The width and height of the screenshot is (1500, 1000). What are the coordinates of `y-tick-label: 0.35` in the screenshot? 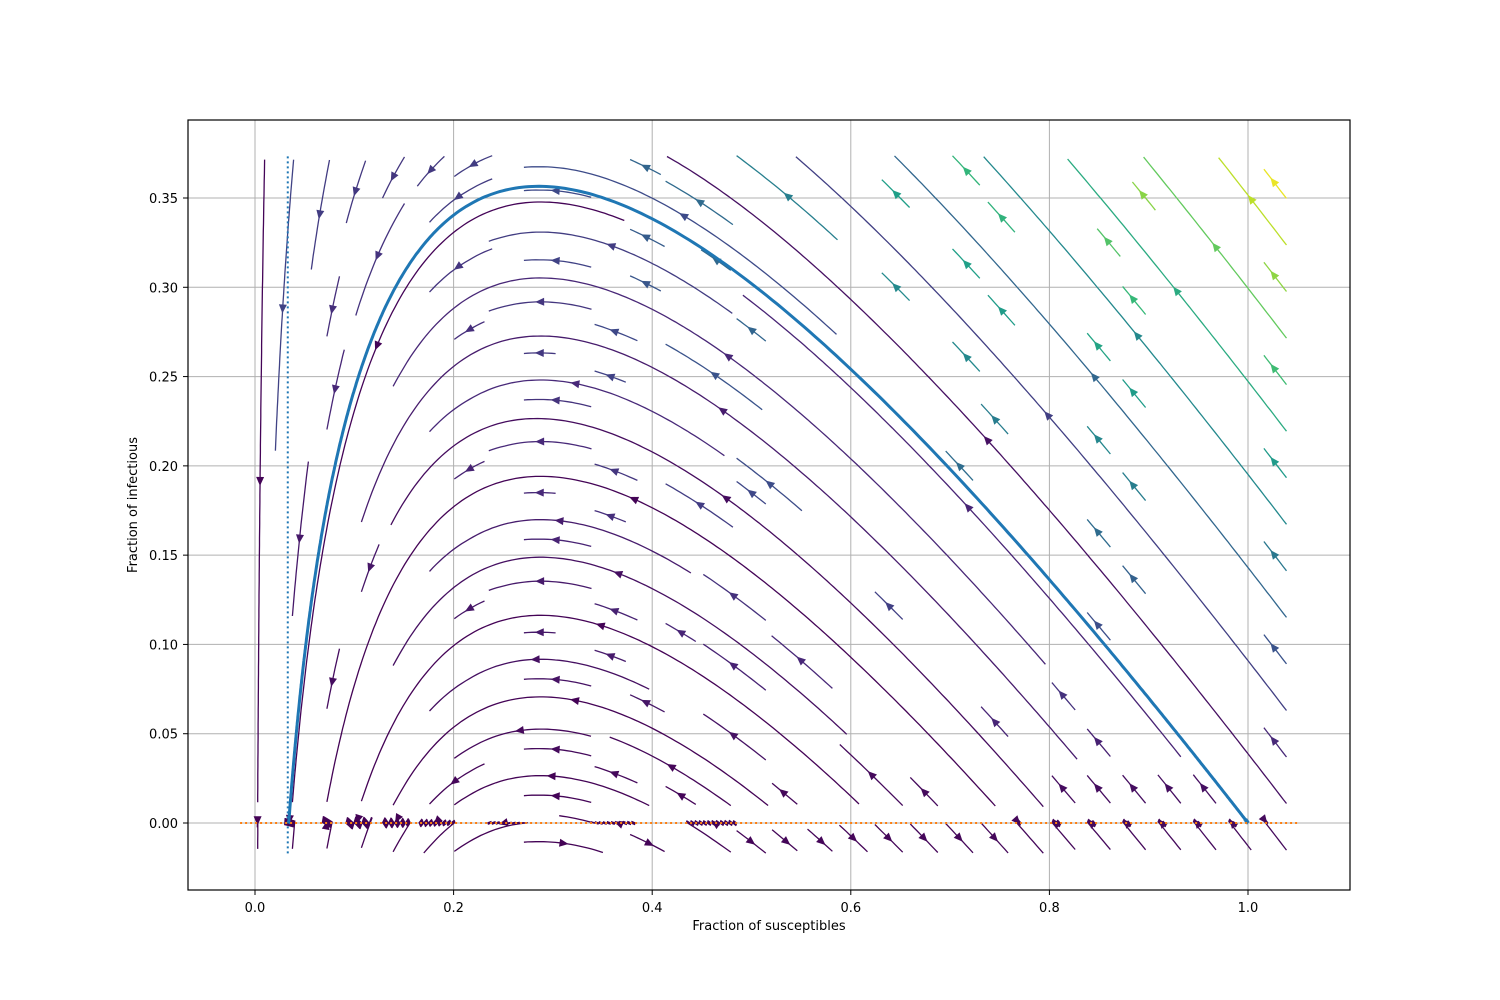 It's located at (163, 199).